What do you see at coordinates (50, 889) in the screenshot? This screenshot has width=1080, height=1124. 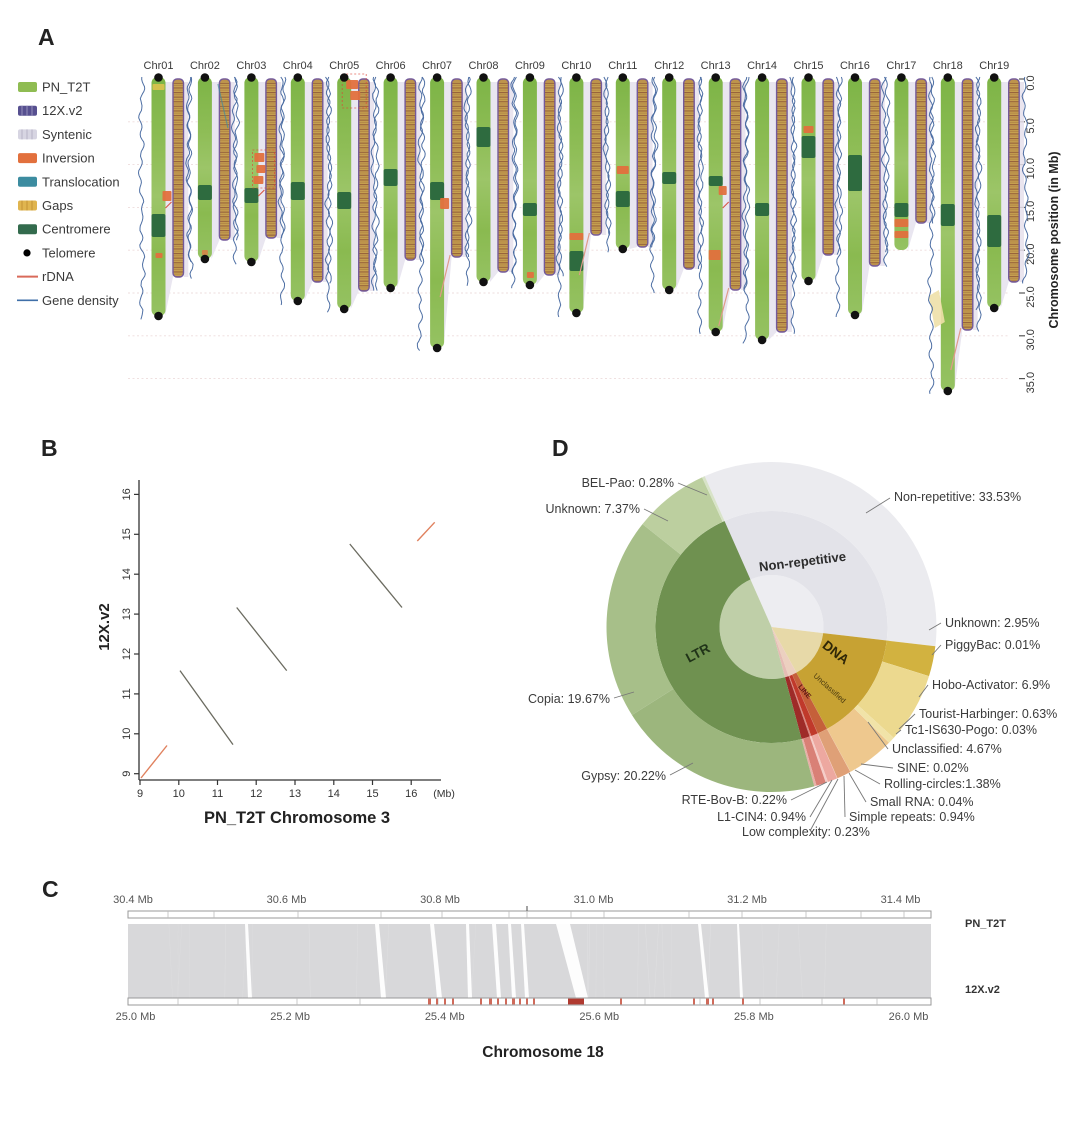 I see `svg-text: C` at bounding box center [50, 889].